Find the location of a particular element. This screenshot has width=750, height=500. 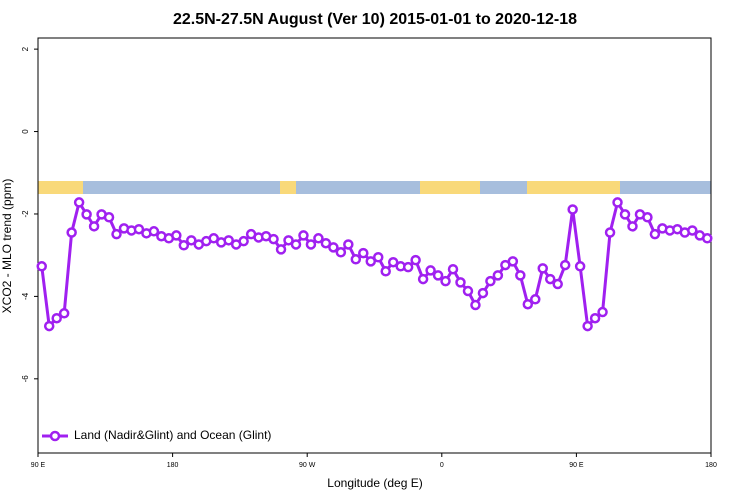

map-strip is located at coordinates (374, 187).